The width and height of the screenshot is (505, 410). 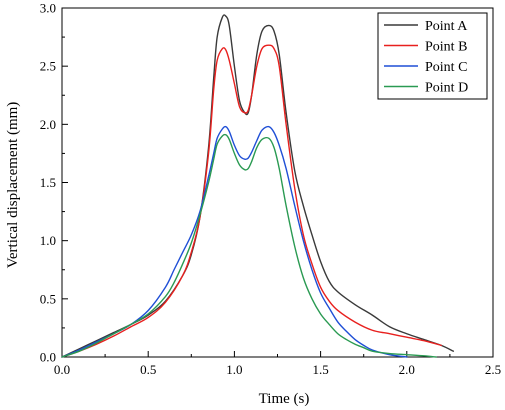 I want to click on x-tick-label: 0.5, so click(x=148, y=369).